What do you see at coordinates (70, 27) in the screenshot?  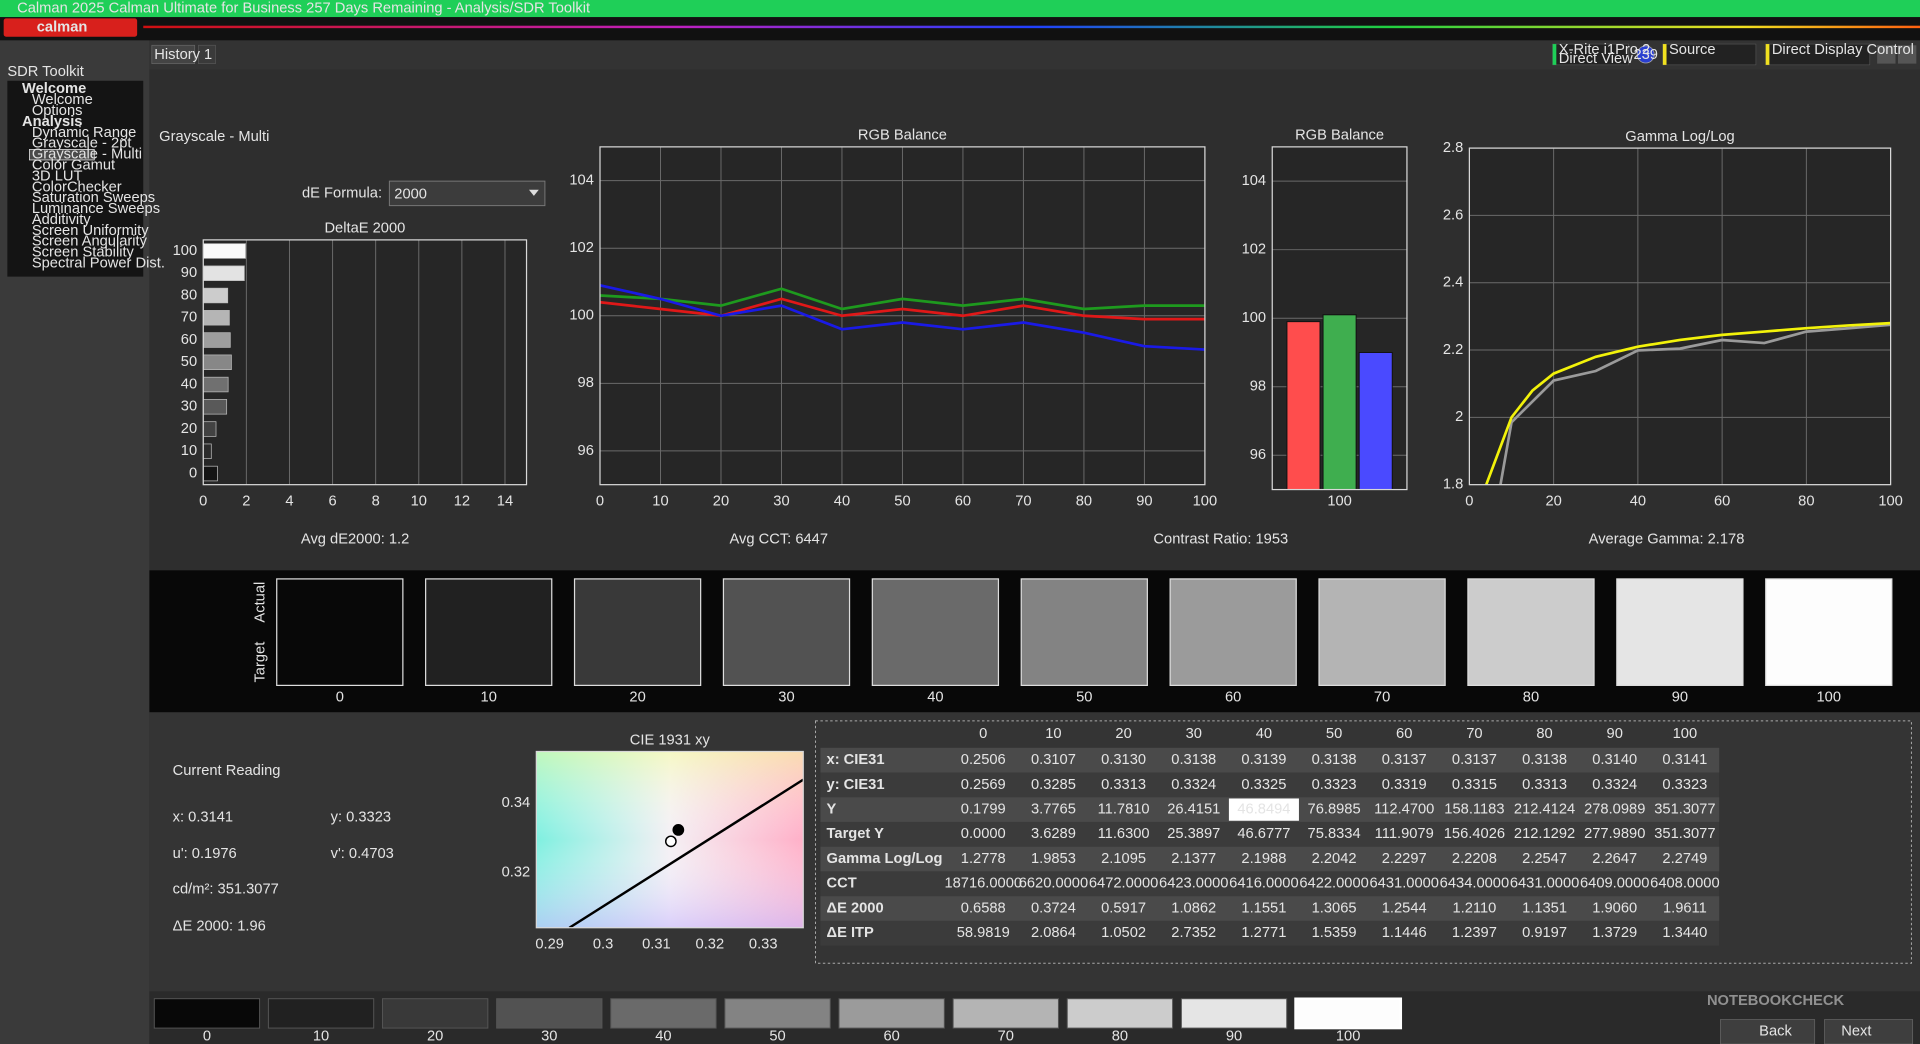 I see `logo-button` at bounding box center [70, 27].